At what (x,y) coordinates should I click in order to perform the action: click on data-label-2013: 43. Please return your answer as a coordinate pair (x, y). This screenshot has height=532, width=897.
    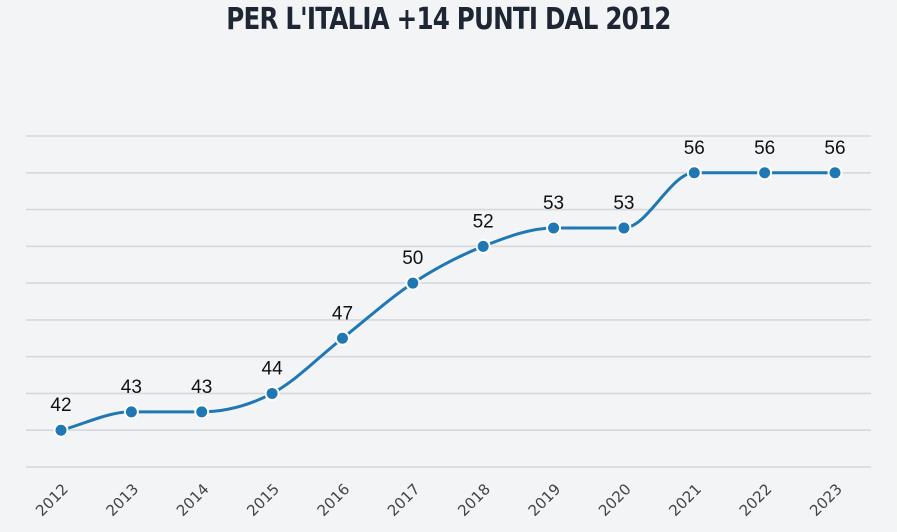
    Looking at the image, I should click on (131, 387).